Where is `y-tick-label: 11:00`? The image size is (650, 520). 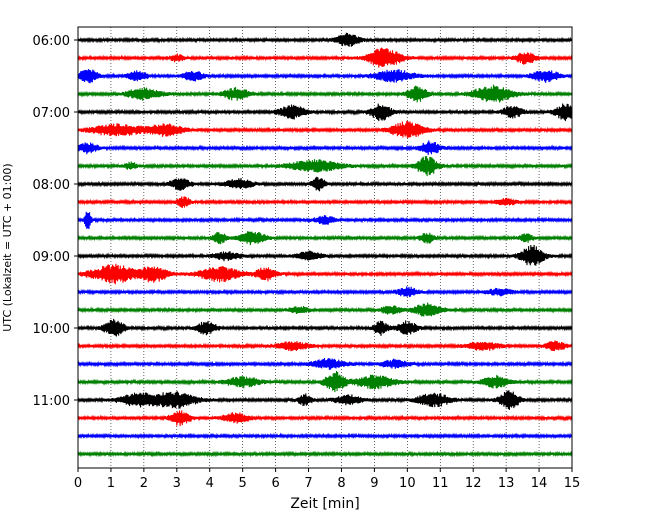 y-tick-label: 11:00 is located at coordinates (51, 401).